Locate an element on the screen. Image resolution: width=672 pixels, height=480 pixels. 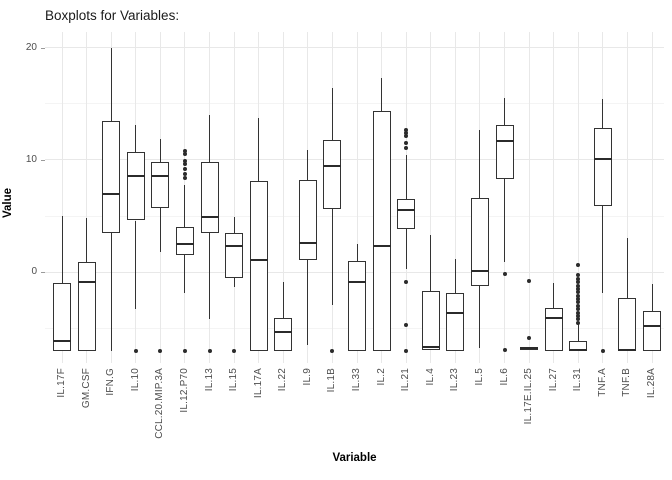
box-IL.5 is located at coordinates (479, 242).